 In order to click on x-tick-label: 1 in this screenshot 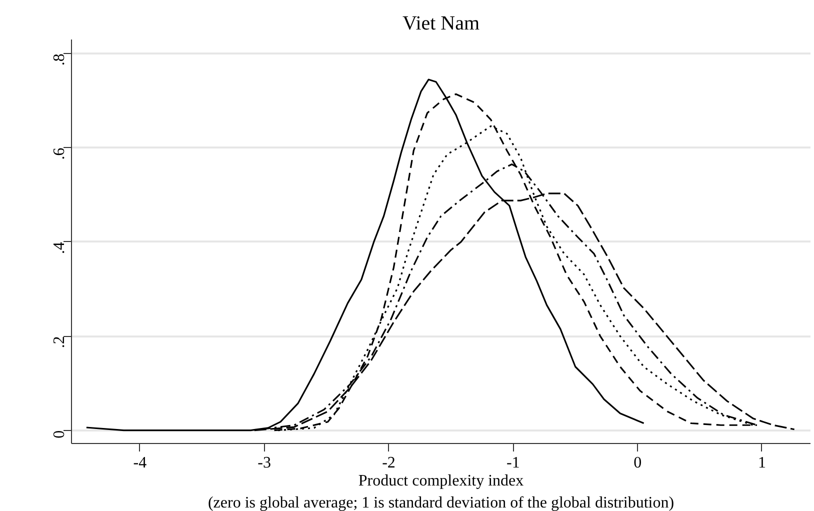, I will do `click(762, 463)`.